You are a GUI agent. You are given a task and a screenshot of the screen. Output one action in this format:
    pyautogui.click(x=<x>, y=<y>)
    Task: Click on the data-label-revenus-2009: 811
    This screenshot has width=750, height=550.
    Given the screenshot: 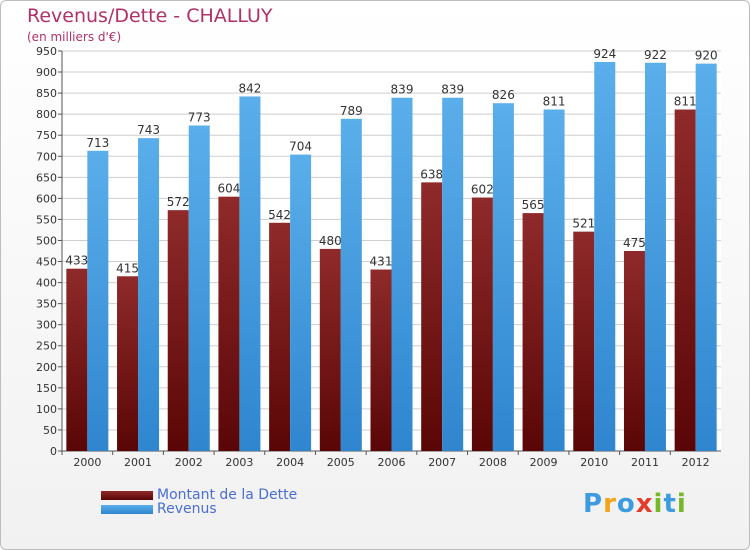 What is the action you would take?
    pyautogui.click(x=554, y=102)
    